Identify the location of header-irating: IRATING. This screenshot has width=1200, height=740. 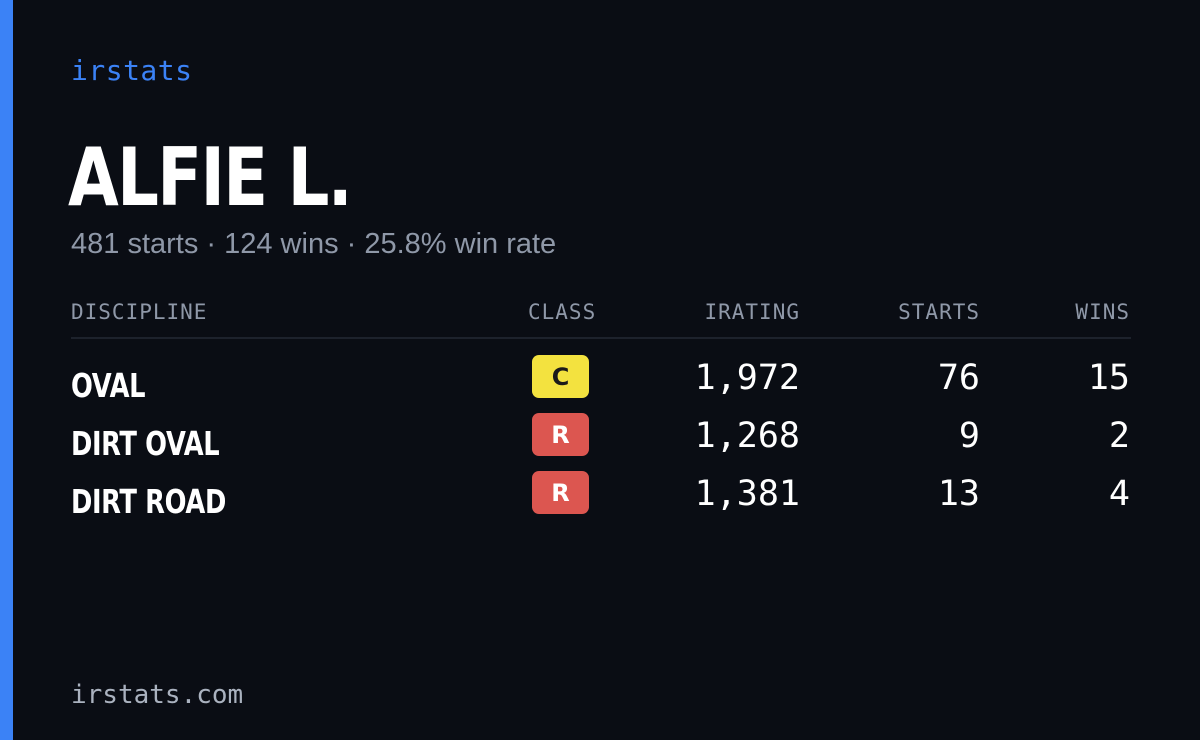
(752, 312).